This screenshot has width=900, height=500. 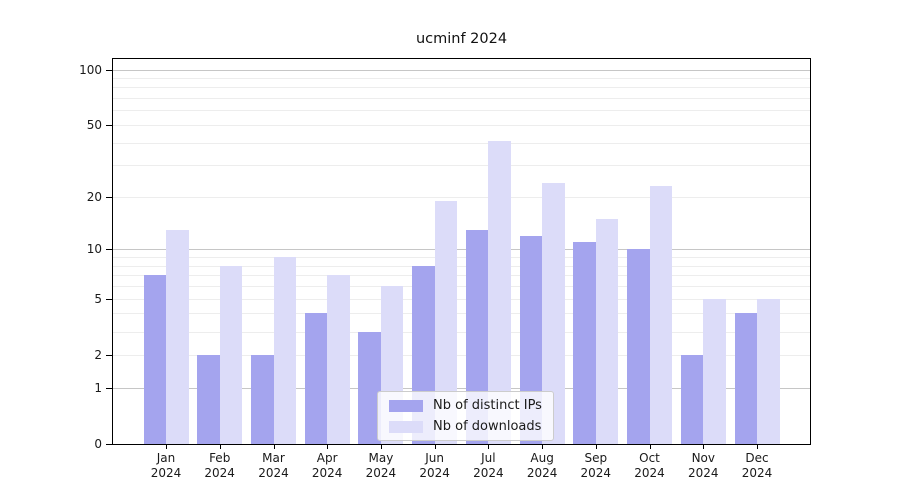 What do you see at coordinates (94, 197) in the screenshot?
I see `y-tick-label-20: 20` at bounding box center [94, 197].